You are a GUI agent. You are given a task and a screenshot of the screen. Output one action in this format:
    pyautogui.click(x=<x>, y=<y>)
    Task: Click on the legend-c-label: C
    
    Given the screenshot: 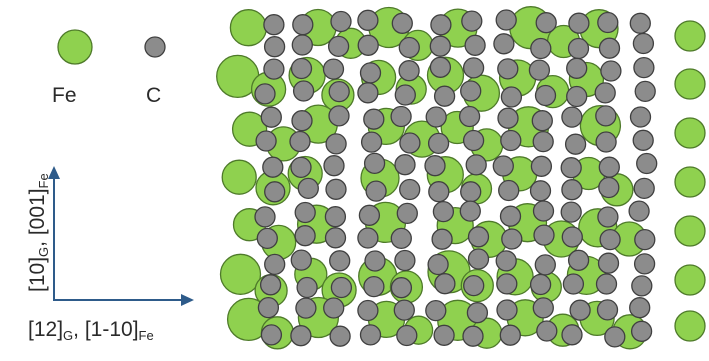 What is the action you would take?
    pyautogui.click(x=154, y=95)
    